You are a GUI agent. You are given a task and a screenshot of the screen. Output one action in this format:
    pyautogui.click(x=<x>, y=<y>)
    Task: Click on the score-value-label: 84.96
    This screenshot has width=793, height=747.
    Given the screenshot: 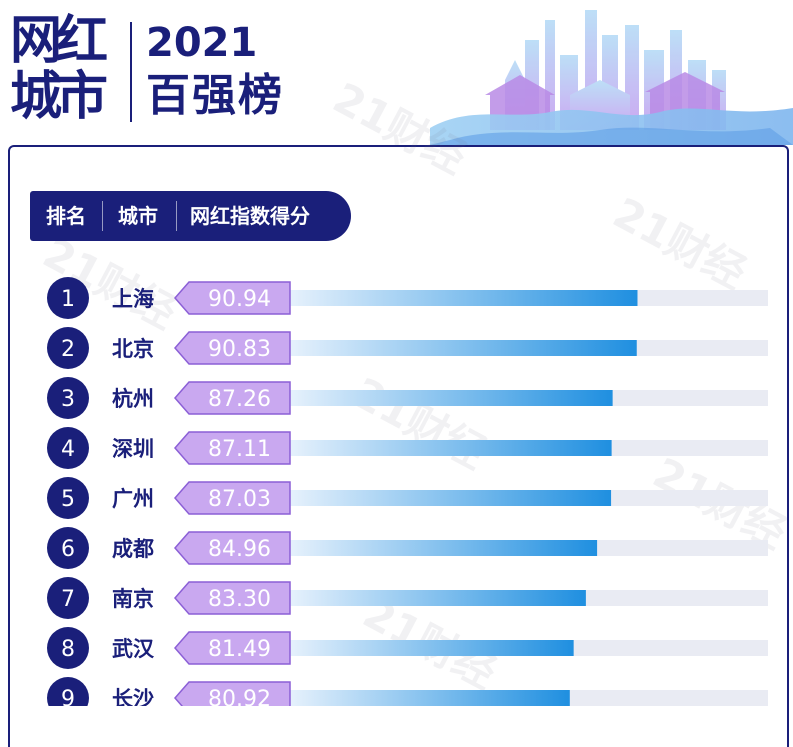 What is the action you would take?
    pyautogui.click(x=239, y=549)
    